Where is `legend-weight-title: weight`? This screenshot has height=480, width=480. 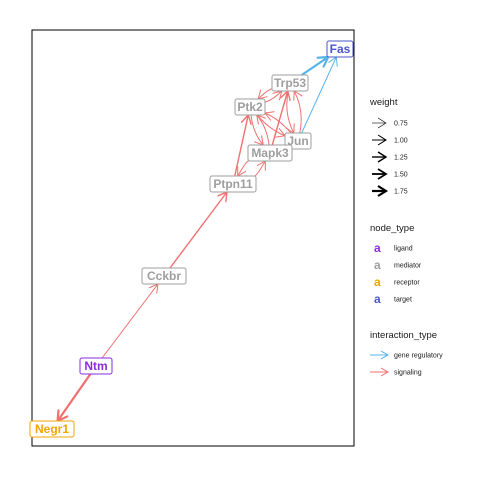 legend-weight-title: weight is located at coordinates (383, 102).